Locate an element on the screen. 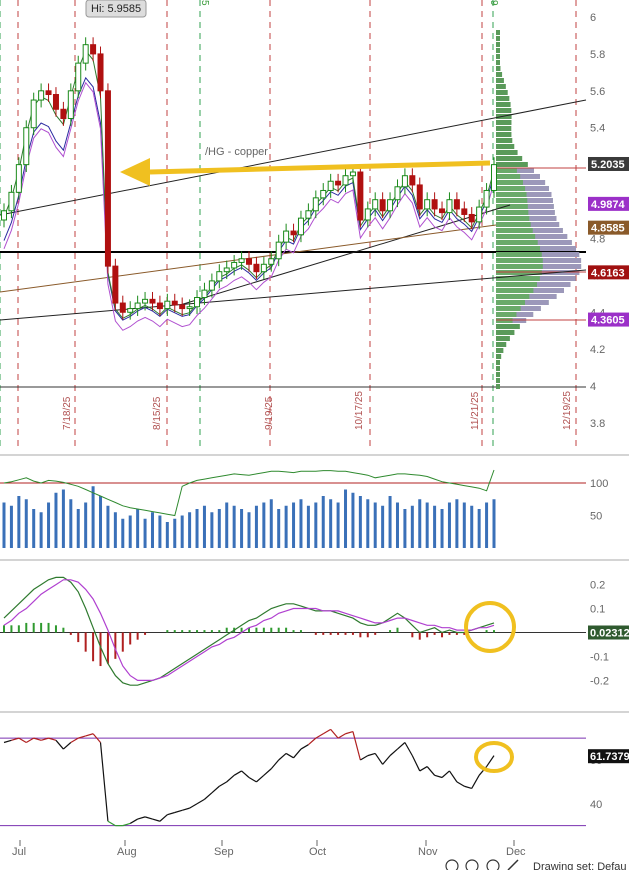 This screenshot has width=629, height=870. price-tag: 5.2035 is located at coordinates (608, 163).